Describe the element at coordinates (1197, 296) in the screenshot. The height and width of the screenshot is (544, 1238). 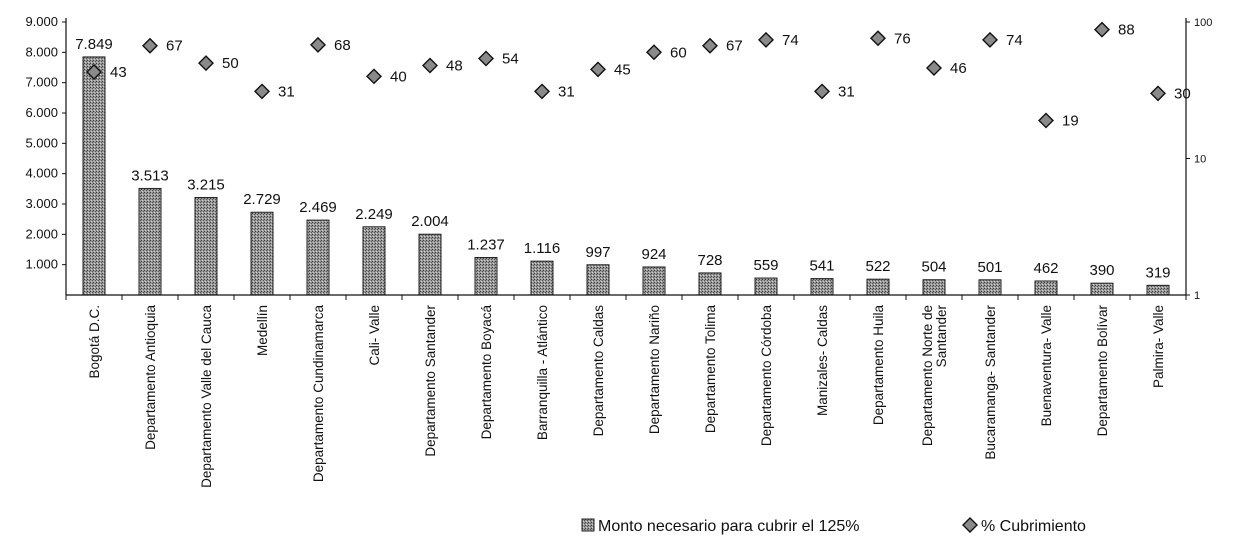
I see `right-tick-label: 1` at that location.